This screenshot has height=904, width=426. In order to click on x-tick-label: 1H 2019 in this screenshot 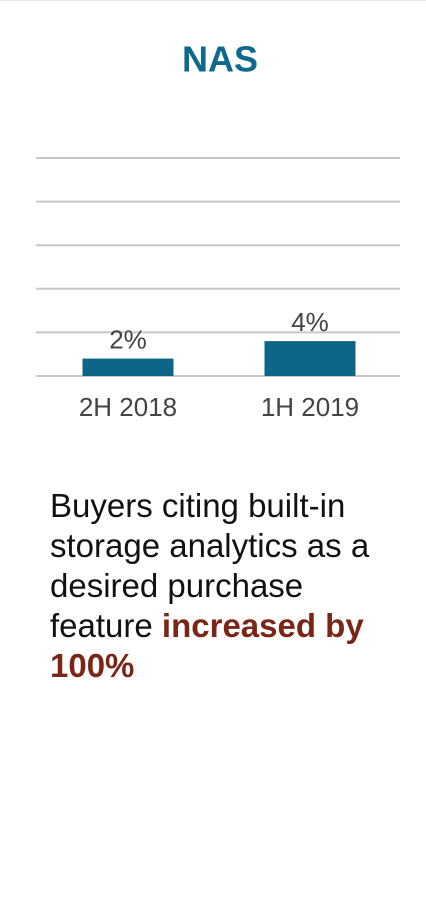, I will do `click(310, 407)`.